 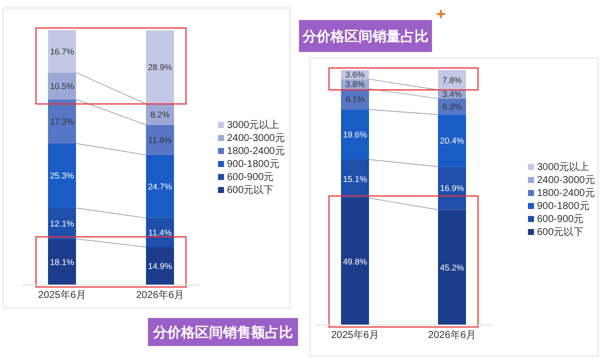 I want to click on data-label: 18.1%, so click(x=62, y=261).